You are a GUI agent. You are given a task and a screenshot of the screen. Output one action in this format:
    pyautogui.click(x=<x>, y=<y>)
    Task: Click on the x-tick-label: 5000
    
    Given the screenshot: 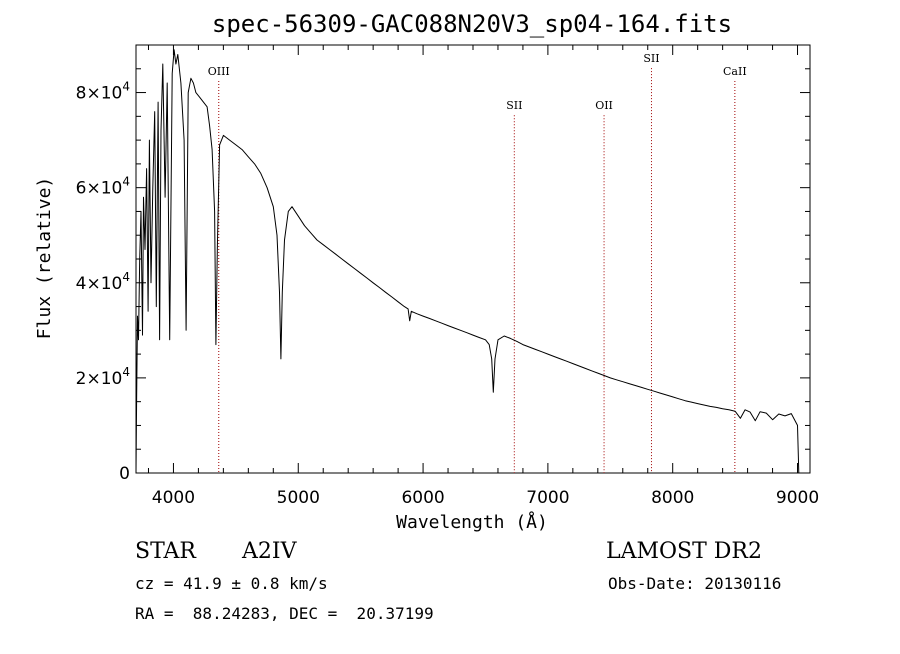 What is the action you would take?
    pyautogui.click(x=298, y=498)
    